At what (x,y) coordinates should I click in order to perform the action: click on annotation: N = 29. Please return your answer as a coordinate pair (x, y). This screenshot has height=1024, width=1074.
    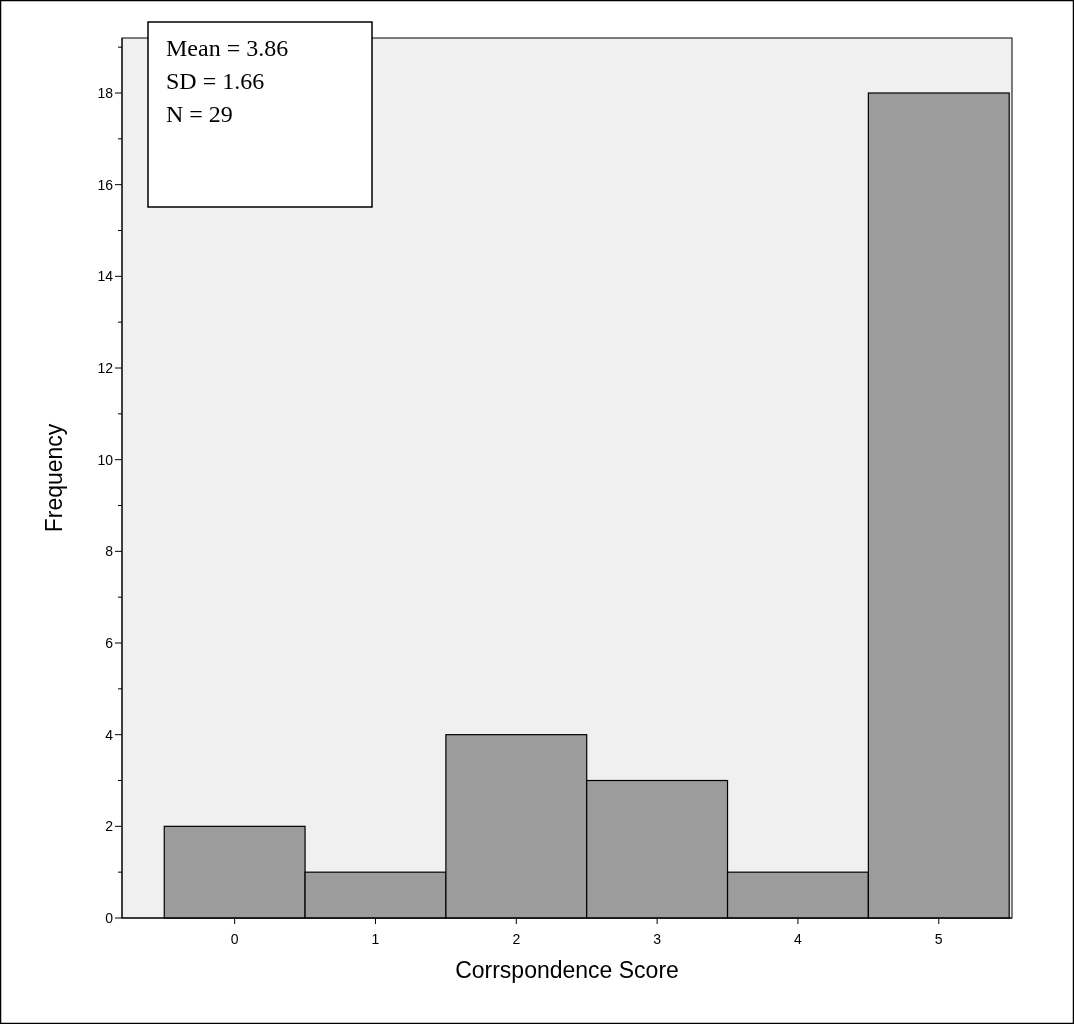
    Looking at the image, I should click on (199, 114).